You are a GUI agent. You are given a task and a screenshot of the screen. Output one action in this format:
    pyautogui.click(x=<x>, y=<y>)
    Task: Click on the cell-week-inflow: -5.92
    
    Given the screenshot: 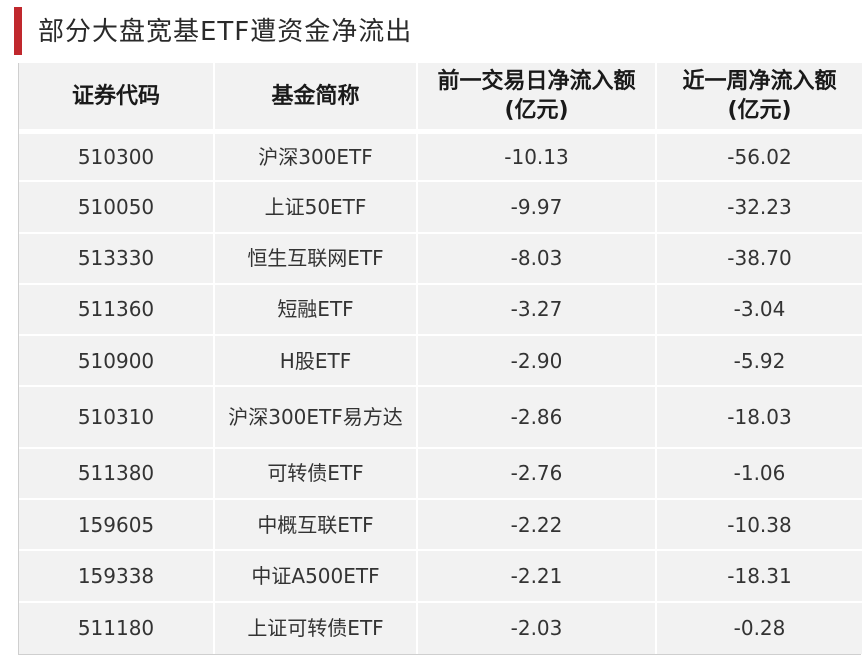 What is the action you would take?
    pyautogui.click(x=759, y=362)
    